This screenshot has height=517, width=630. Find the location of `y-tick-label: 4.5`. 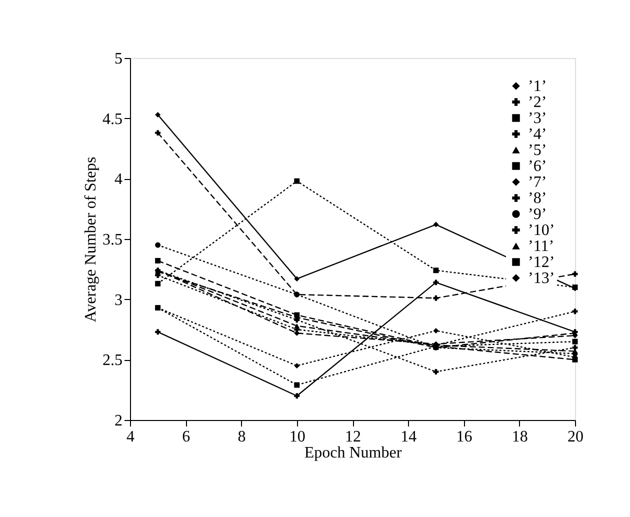

y-tick-label: 4.5 is located at coordinates (112, 119).